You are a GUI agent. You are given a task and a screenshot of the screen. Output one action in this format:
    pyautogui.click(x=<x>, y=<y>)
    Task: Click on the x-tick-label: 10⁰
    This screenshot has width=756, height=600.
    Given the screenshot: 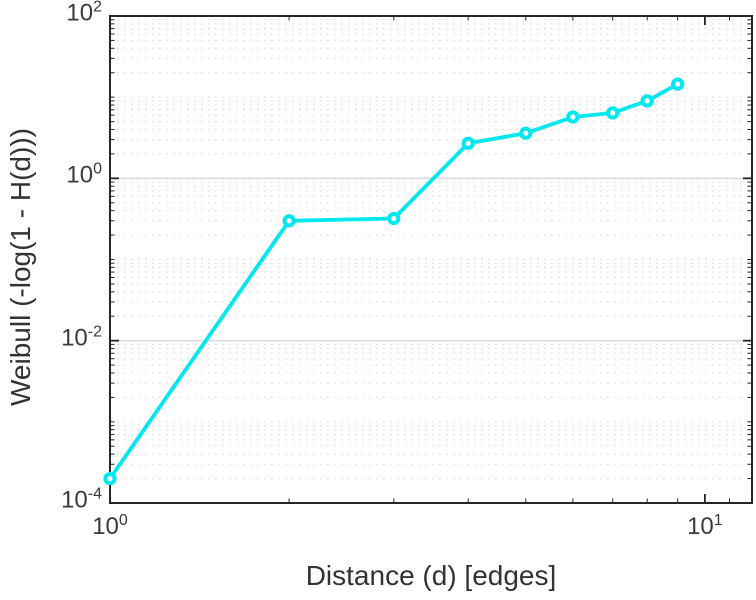 What is the action you would take?
    pyautogui.click(x=110, y=526)
    